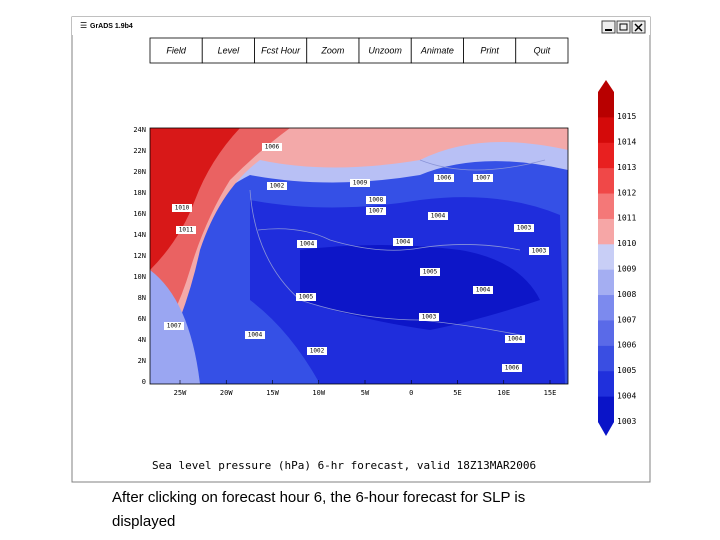  I want to click on contour-label: 1008, so click(376, 200).